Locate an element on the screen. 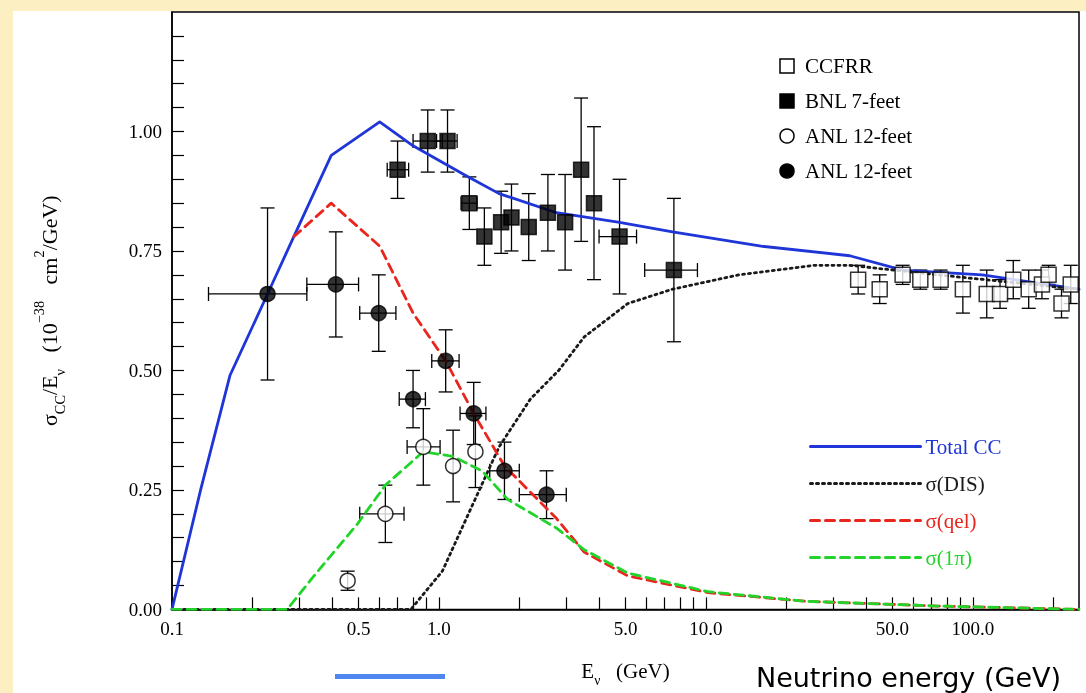 This screenshot has width=1086, height=693. y-tick-label: 0.00 is located at coordinates (145, 609).